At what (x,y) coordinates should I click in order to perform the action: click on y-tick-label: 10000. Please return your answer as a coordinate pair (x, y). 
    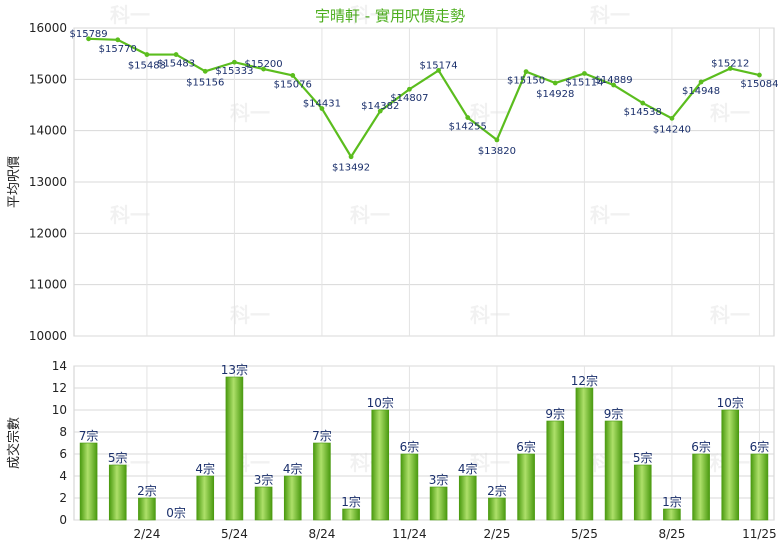
    Looking at the image, I should click on (48, 336).